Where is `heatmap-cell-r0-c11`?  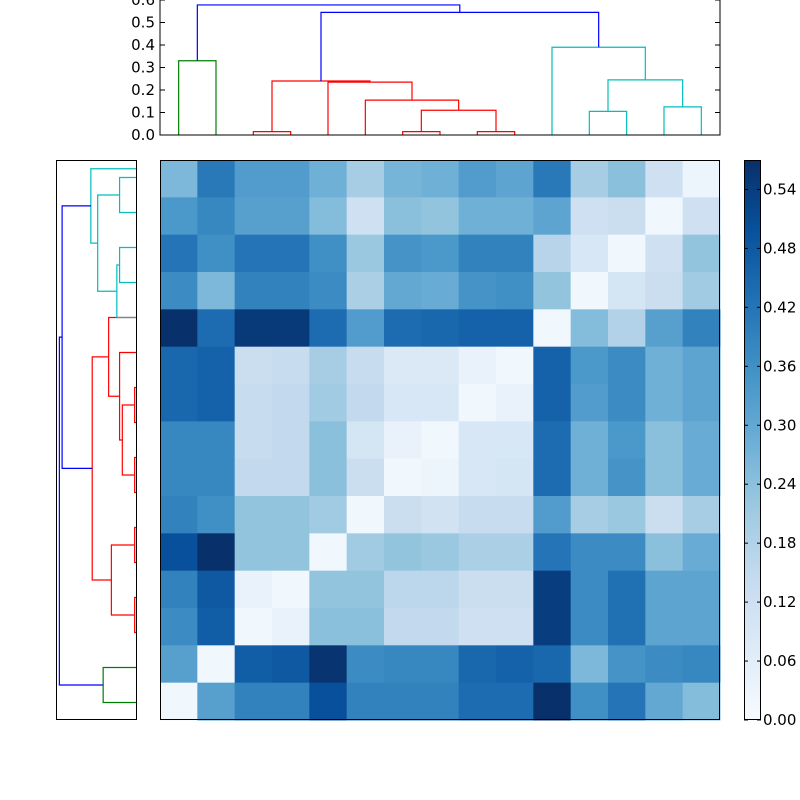 heatmap-cell-r0-c11 is located at coordinates (589, 179).